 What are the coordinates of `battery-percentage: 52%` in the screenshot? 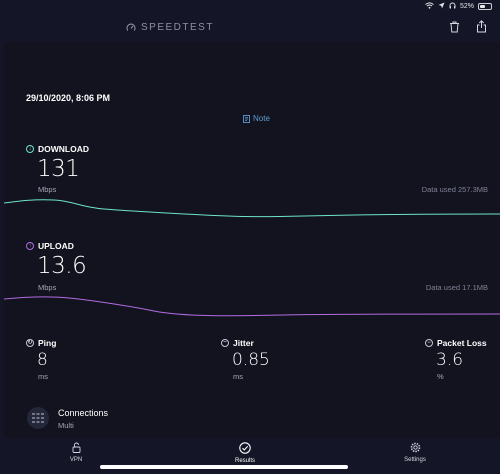 It's located at (466, 6).